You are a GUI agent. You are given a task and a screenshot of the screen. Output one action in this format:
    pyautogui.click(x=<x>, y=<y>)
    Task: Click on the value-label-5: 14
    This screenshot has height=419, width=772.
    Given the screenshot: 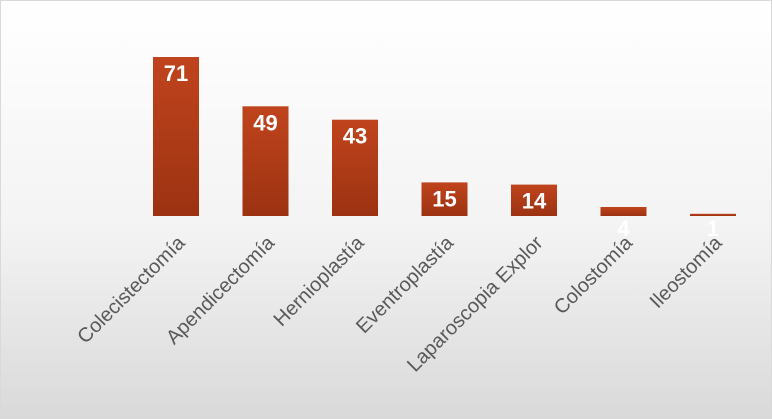 What is the action you would take?
    pyautogui.click(x=534, y=201)
    